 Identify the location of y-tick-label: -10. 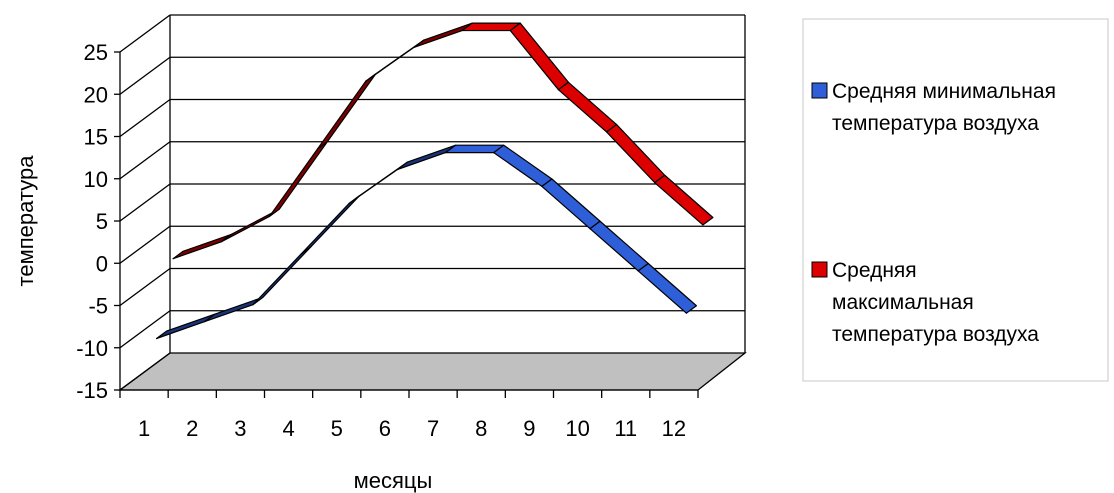
(92, 348).